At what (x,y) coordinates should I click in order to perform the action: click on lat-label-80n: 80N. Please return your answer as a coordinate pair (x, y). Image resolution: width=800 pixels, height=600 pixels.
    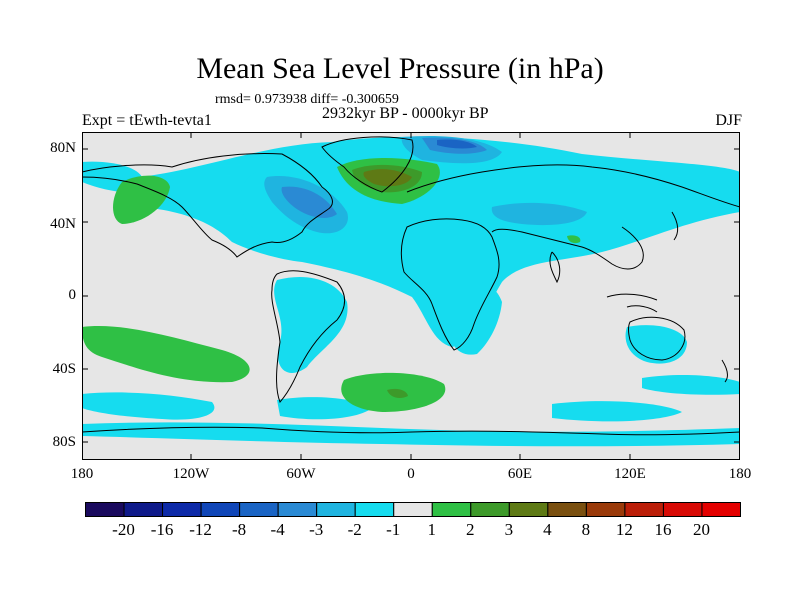
    Looking at the image, I should click on (63, 148).